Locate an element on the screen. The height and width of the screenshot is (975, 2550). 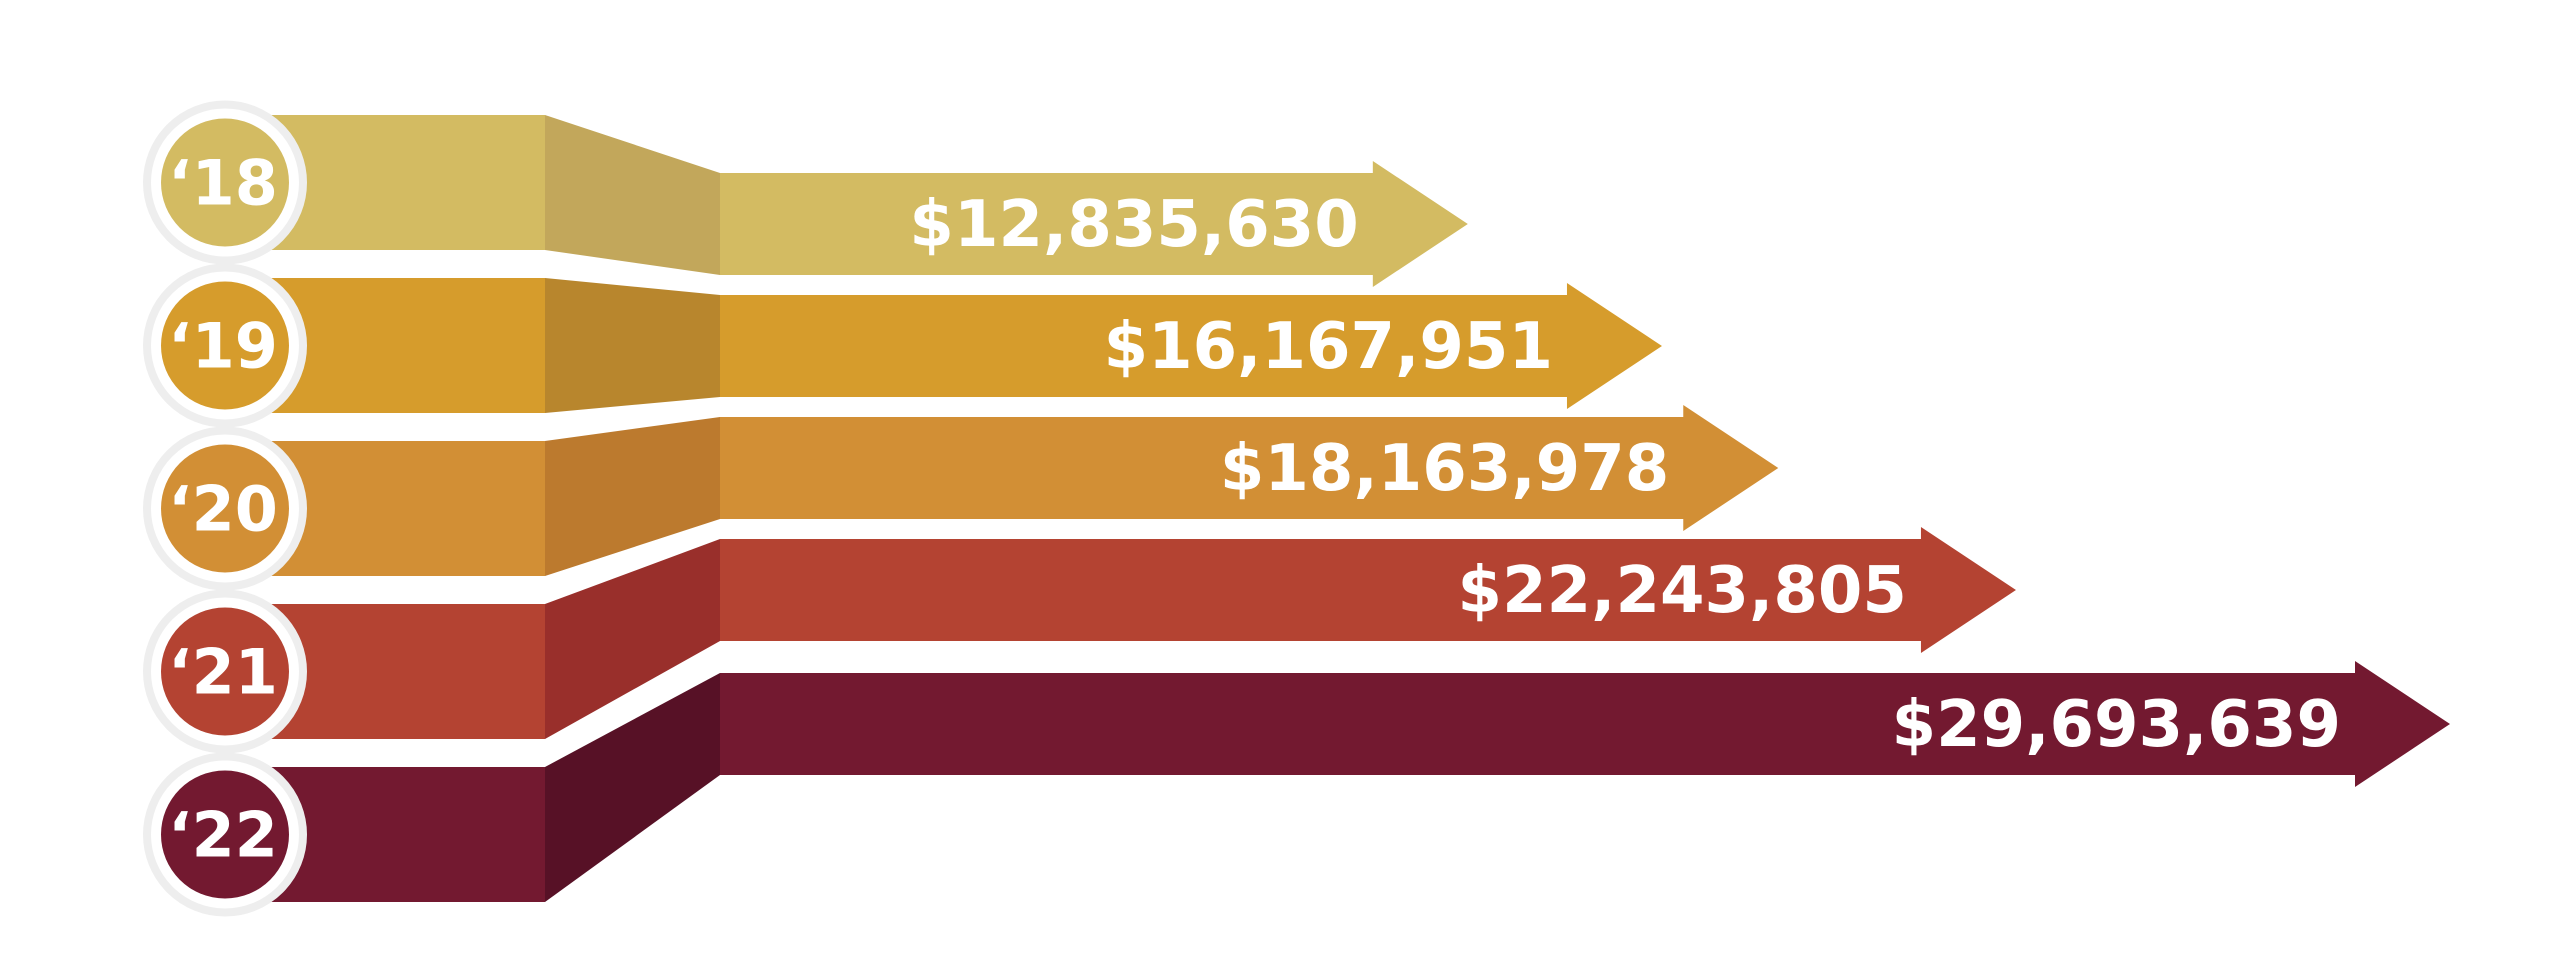
fold-connectors is located at coordinates (632, 508).